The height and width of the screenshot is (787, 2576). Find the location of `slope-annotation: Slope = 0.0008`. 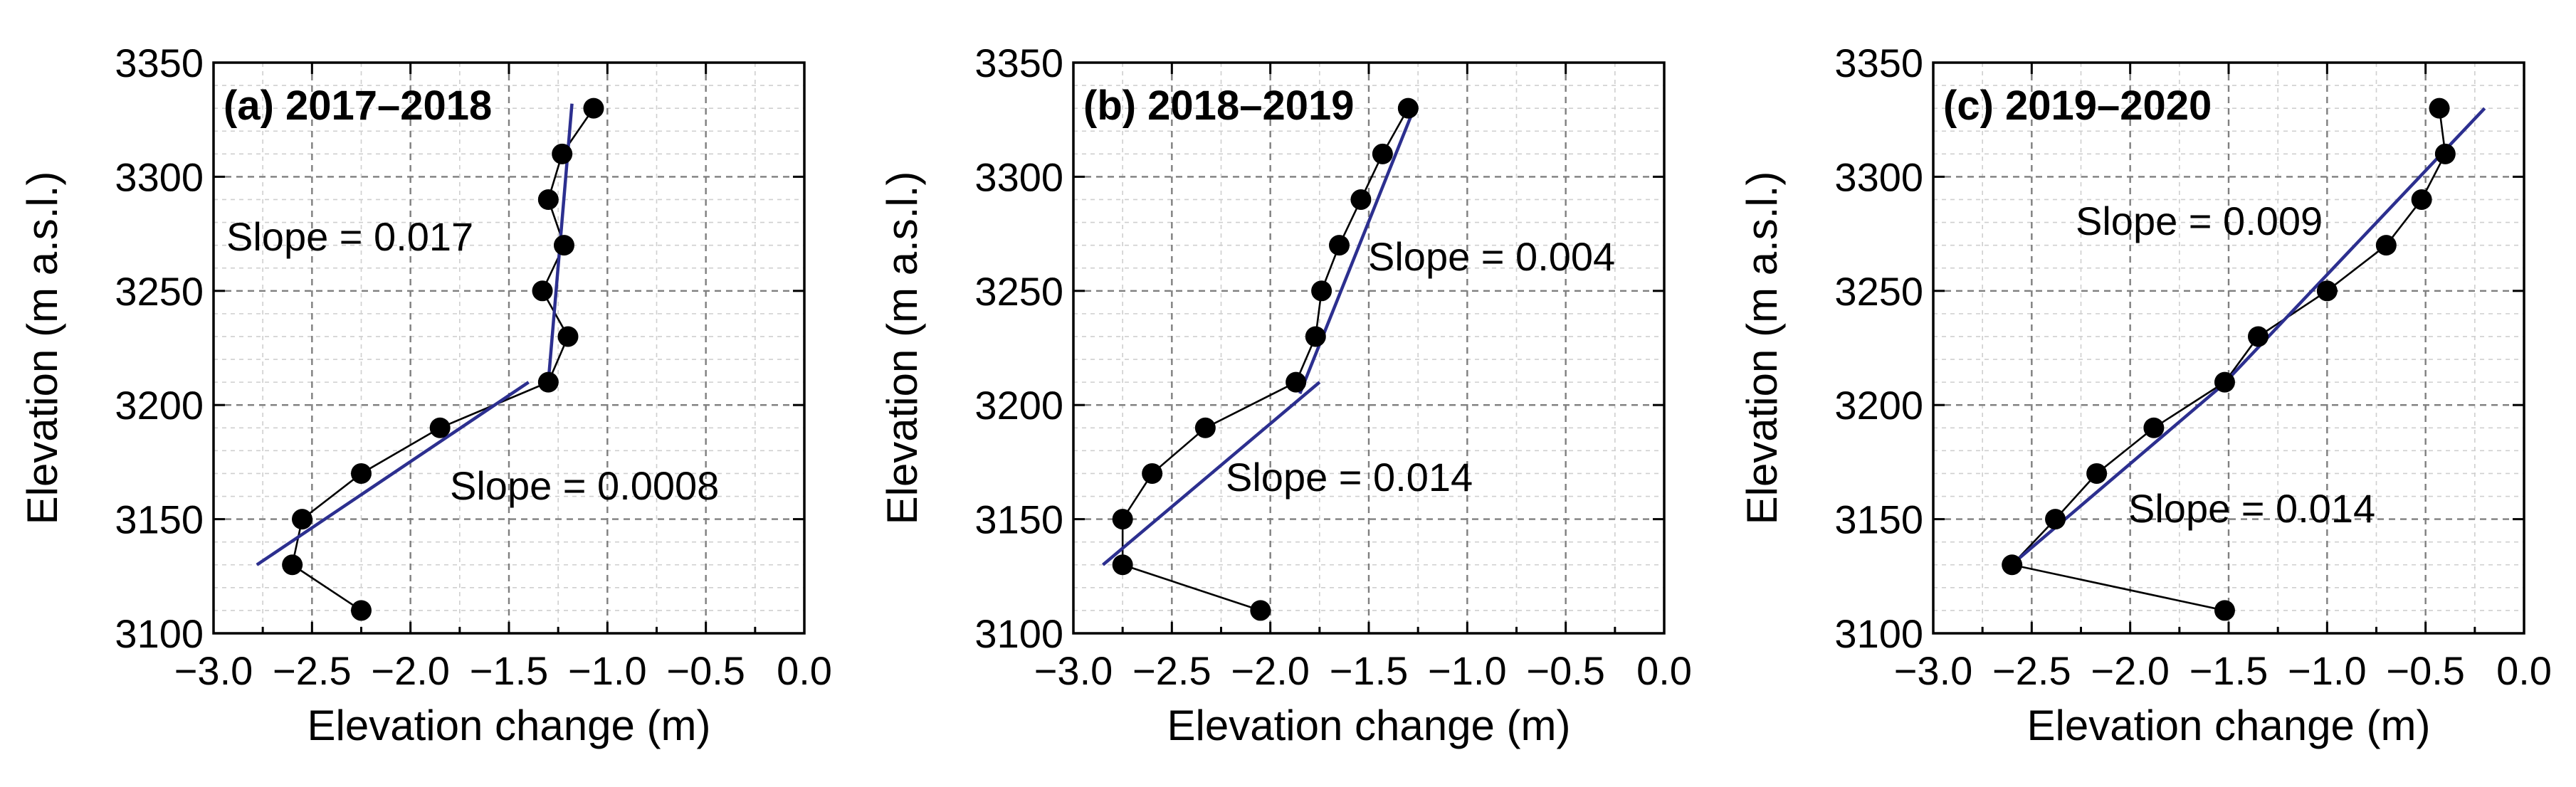

slope-annotation: Slope = 0.0008 is located at coordinates (584, 485).